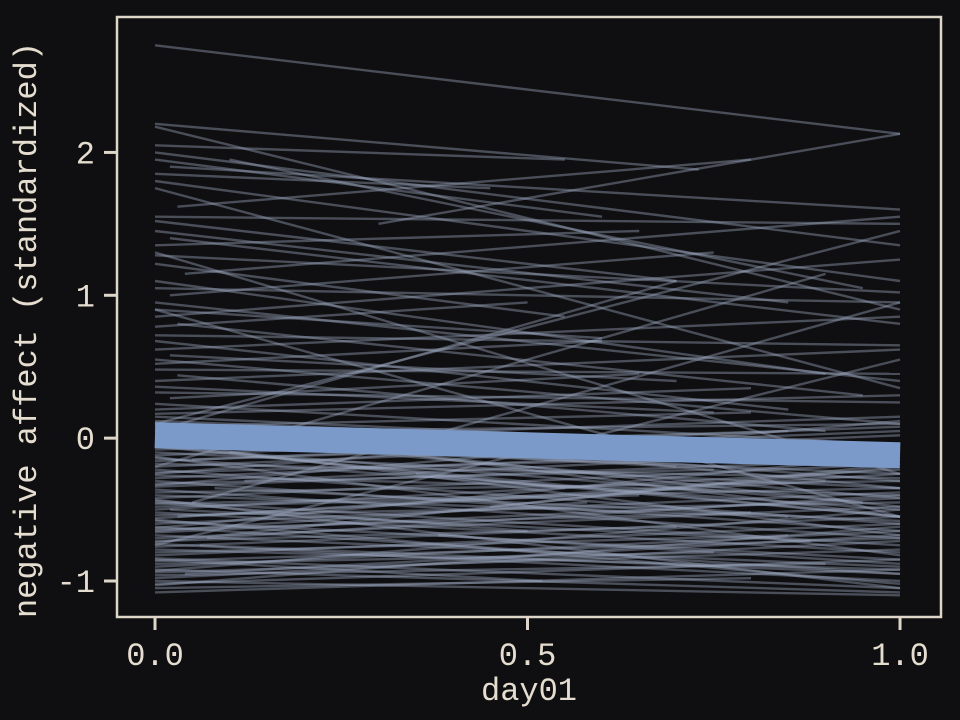 The image size is (960, 720). What do you see at coordinates (85, 297) in the screenshot?
I see `y-tick-label: 1` at bounding box center [85, 297].